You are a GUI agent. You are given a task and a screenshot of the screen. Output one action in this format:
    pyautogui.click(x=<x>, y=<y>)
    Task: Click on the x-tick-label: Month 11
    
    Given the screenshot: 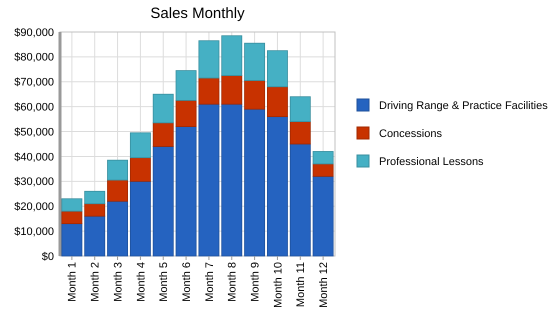 What is the action you would take?
    pyautogui.click(x=301, y=285)
    